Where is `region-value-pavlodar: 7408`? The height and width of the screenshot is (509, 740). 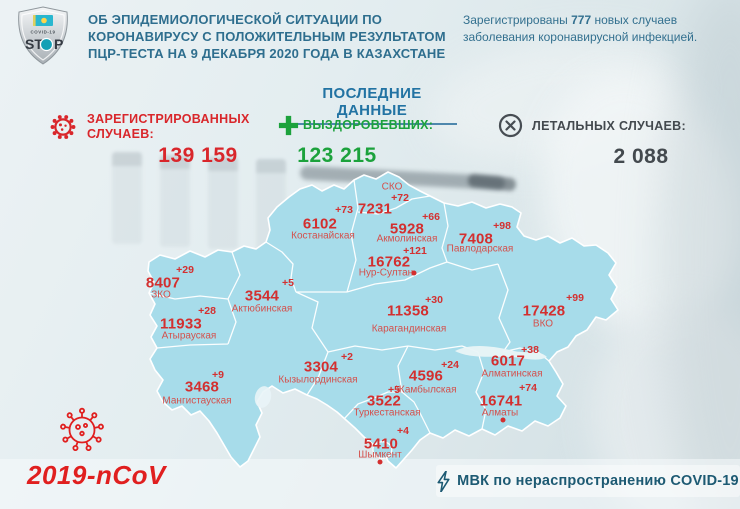 region-value-pavlodar: 7408 is located at coordinates (476, 239).